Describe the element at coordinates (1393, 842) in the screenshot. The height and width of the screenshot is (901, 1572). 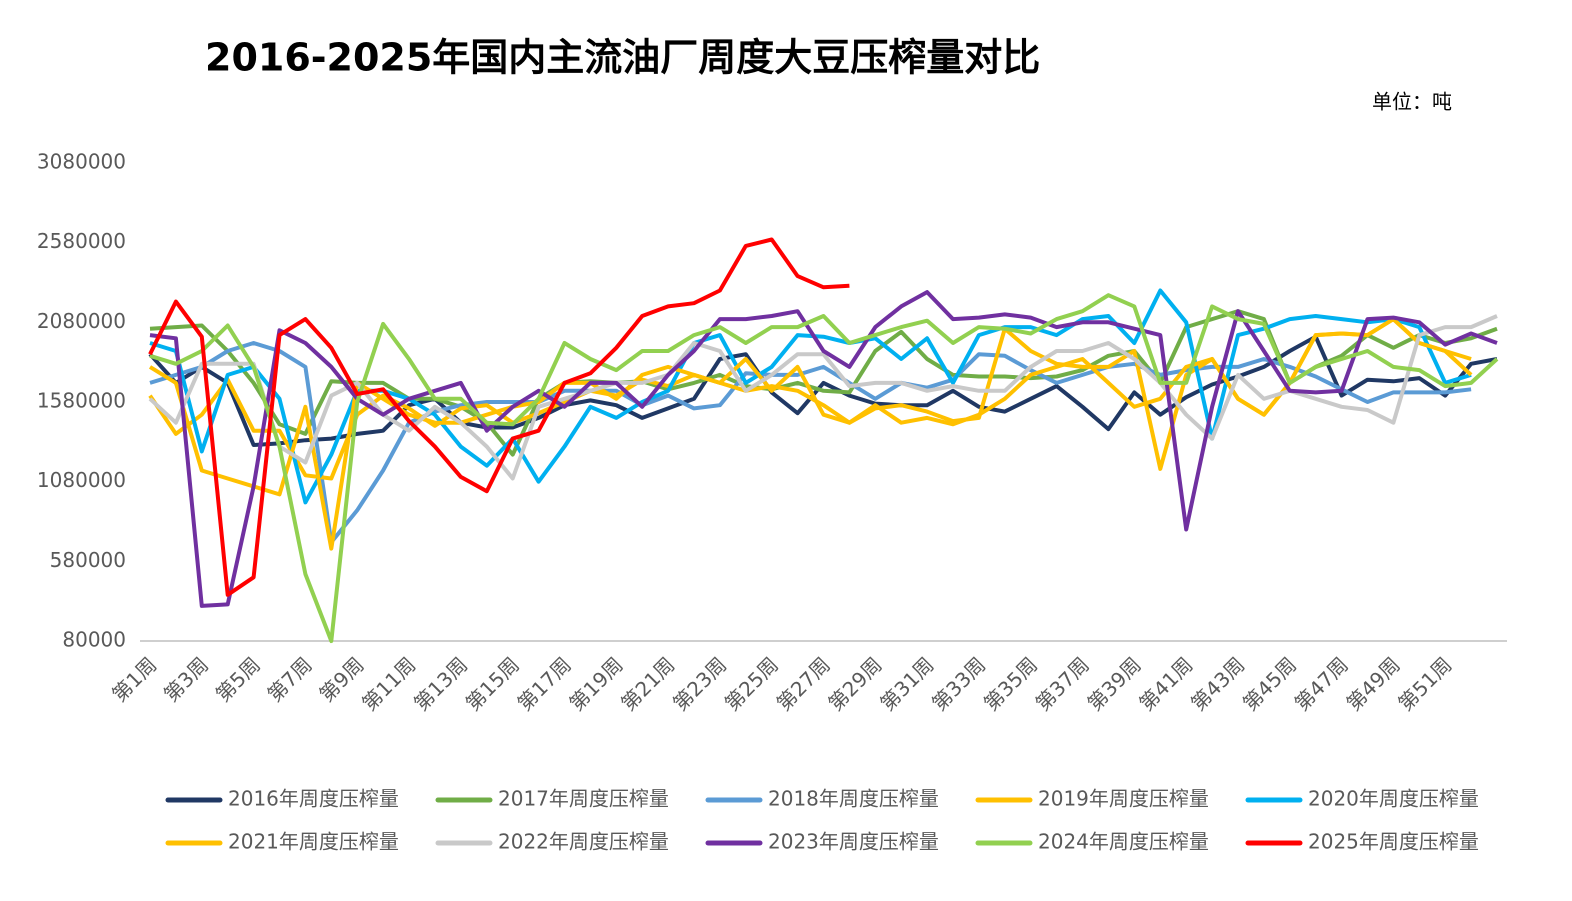
I see `legend-label: 2025年周度压榨量` at that location.